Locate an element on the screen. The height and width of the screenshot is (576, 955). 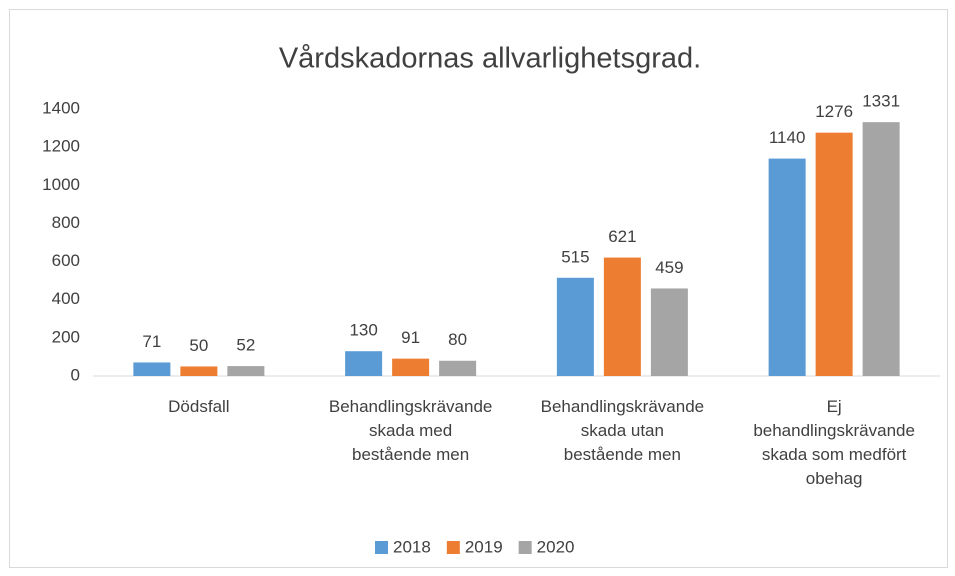
legend-label: 2019 is located at coordinates (484, 546).